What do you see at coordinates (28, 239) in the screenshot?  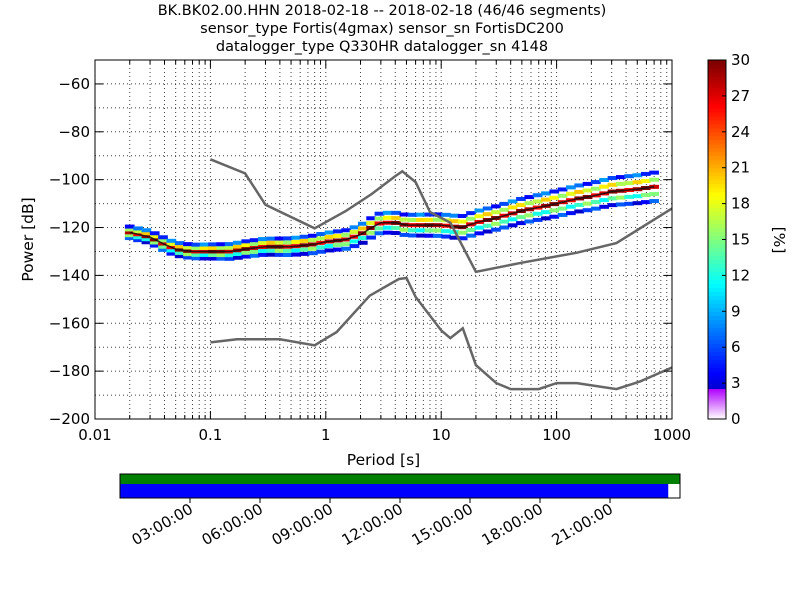 I see `y-axis-label: Power [dB]` at bounding box center [28, 239].